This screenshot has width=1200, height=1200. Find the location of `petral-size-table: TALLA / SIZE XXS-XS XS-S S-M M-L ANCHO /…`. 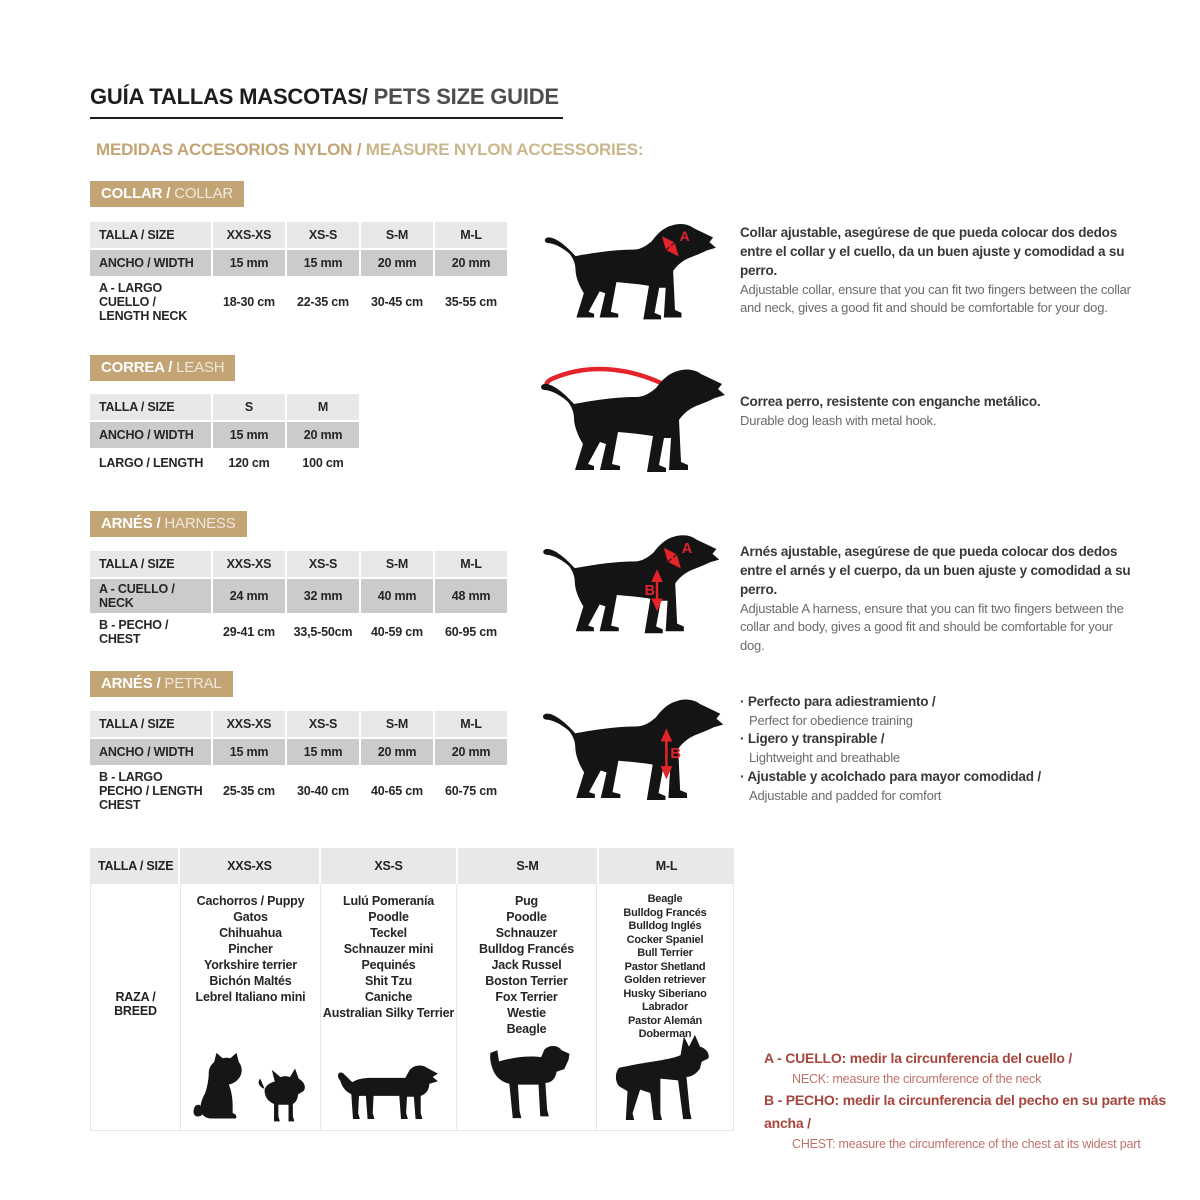

petral-size-table: TALLA / SIZE XXS-XS XS-S S-M M-L ANCHO /… is located at coordinates (298, 763).